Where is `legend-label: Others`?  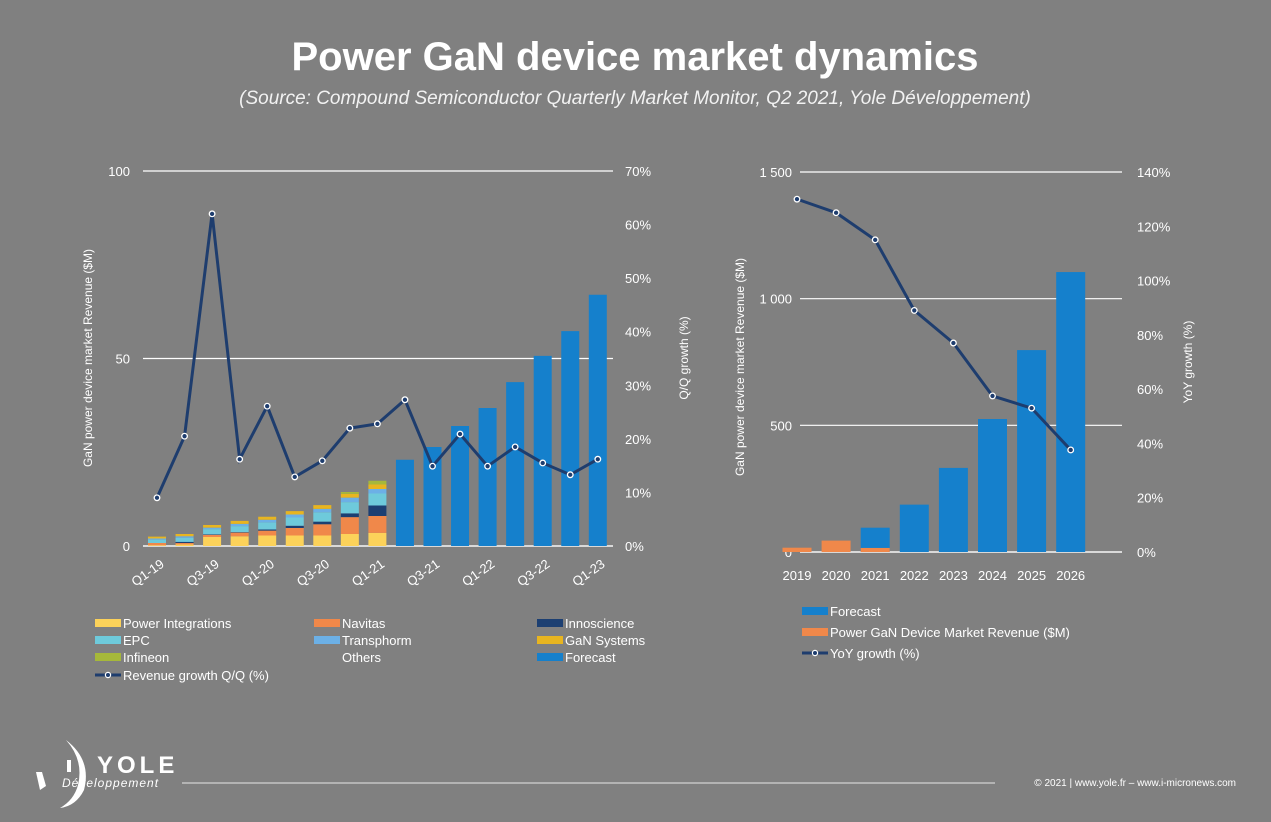
legend-label: Others is located at coordinates (362, 657).